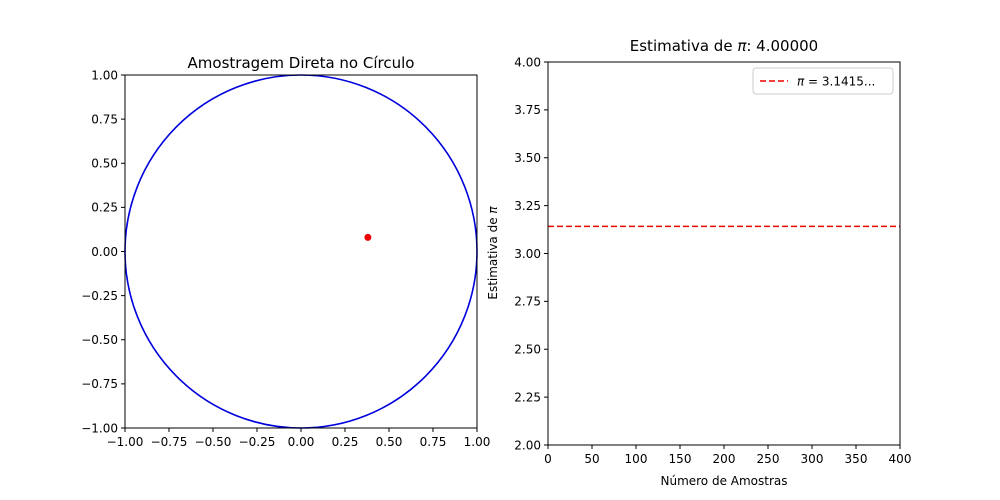 The height and width of the screenshot is (500, 1000). What do you see at coordinates (742, 46) in the screenshot?
I see `pi-plot-title-symbol: π` at bounding box center [742, 46].